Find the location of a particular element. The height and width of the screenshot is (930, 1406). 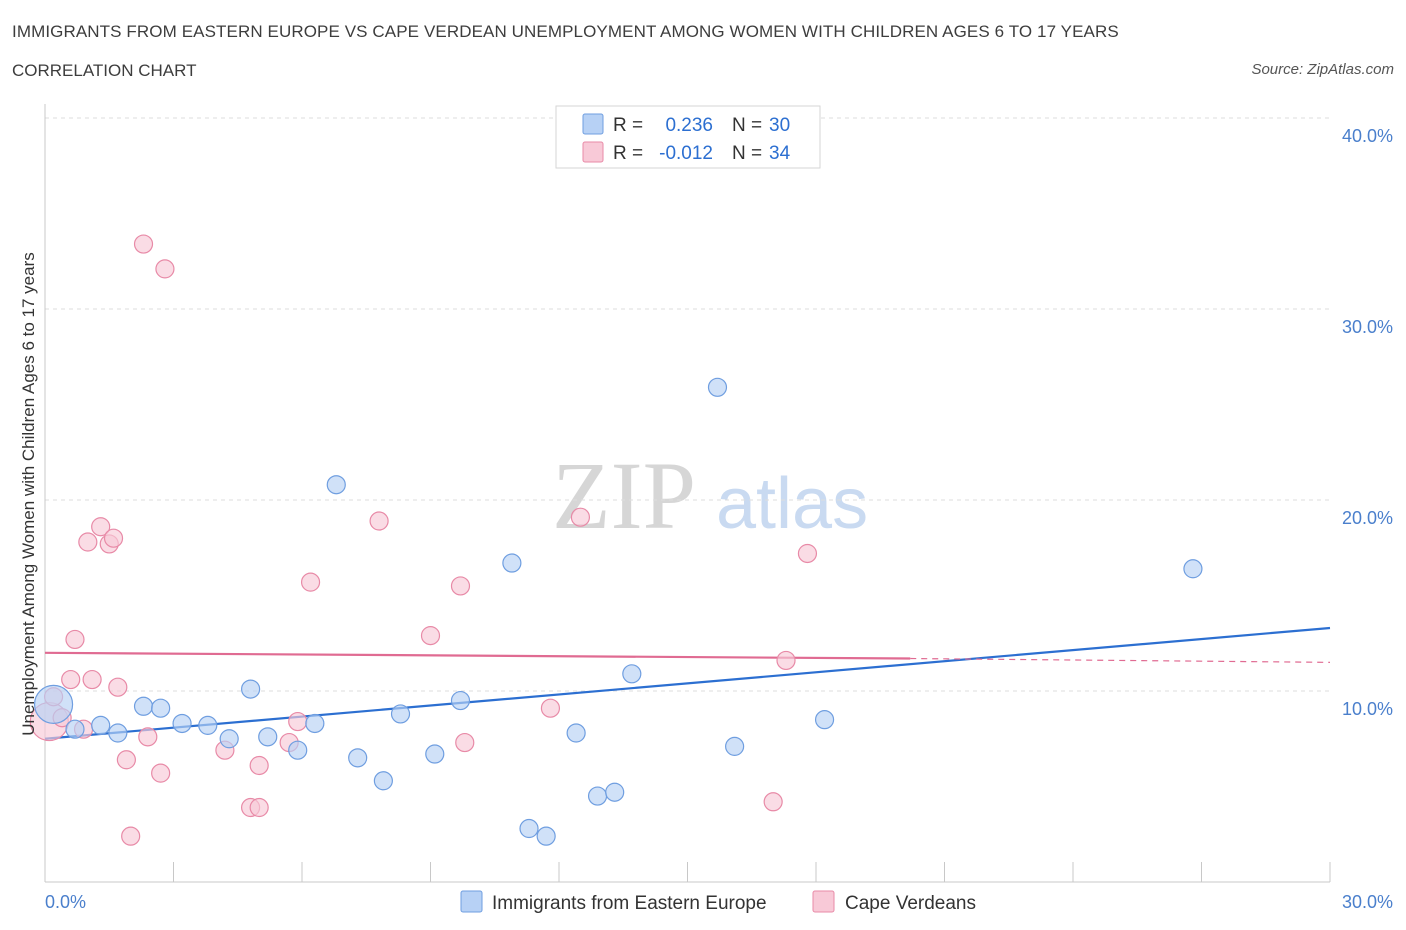

y-tick-label: 10.0% is located at coordinates (1367, 709).